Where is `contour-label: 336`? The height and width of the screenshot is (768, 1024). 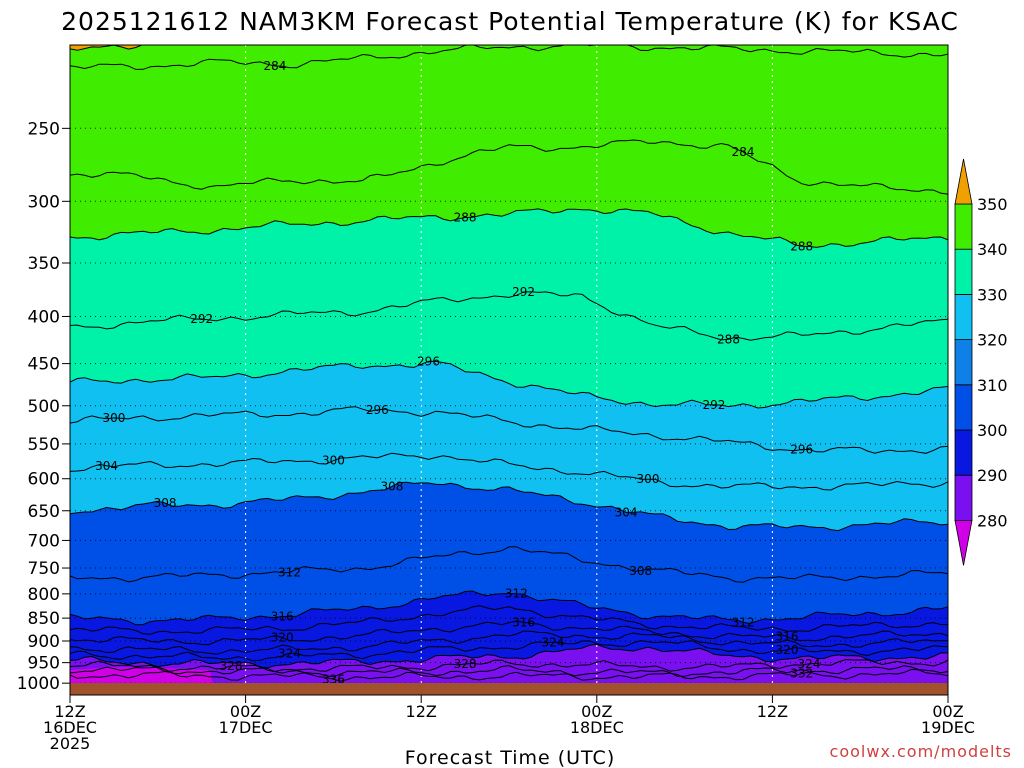 contour-label: 336 is located at coordinates (333, 679).